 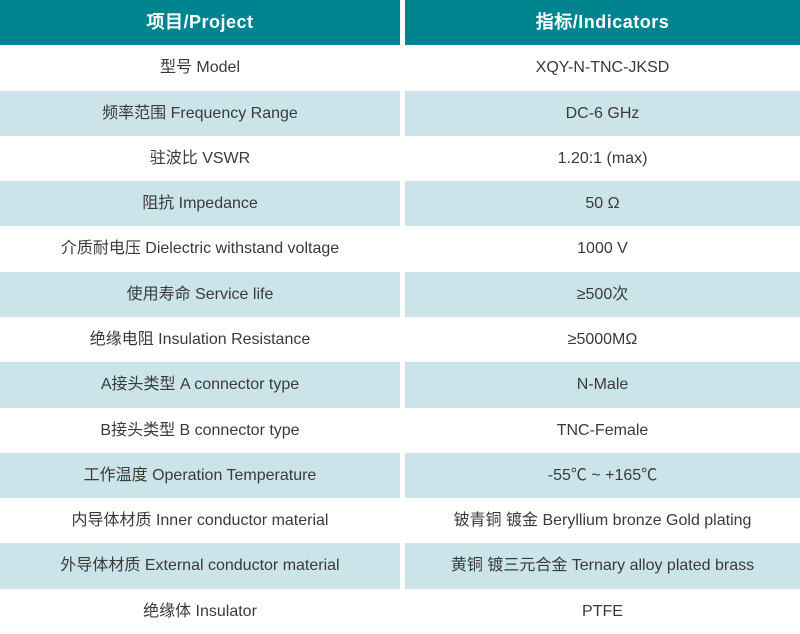 I want to click on project-cell: 频率范围 Frequency Range, so click(x=200, y=113).